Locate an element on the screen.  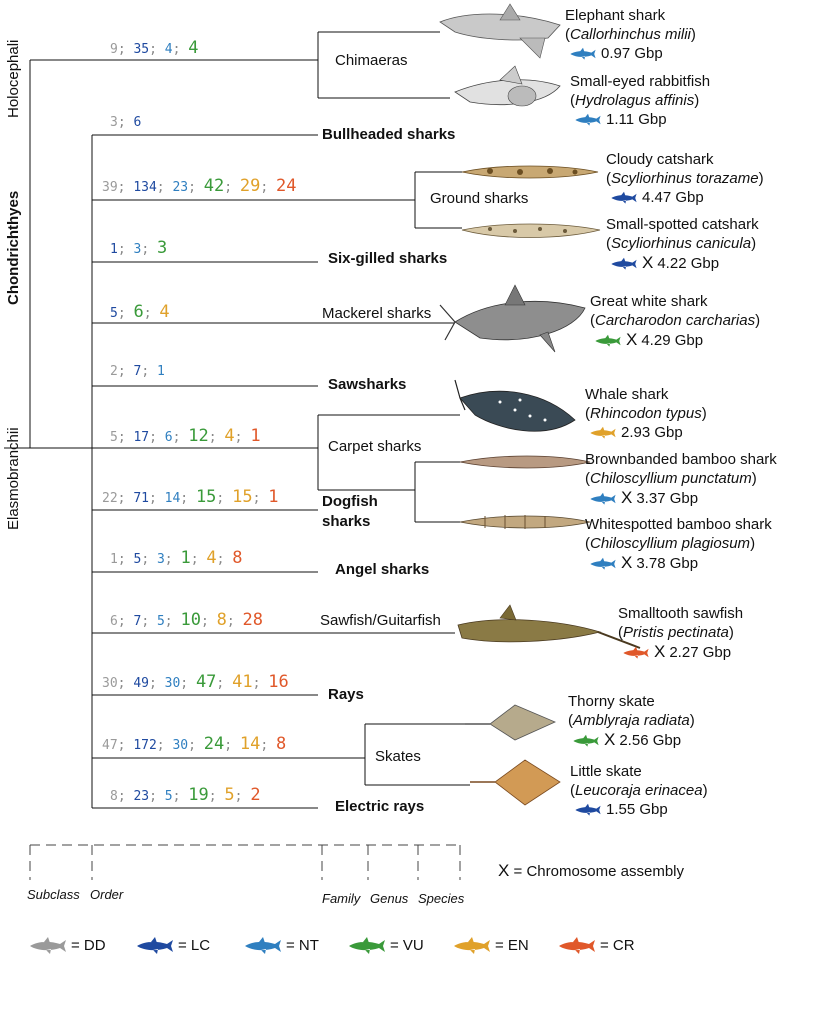
clade-label-mackerel: Mackerel sharks is located at coordinates (377, 313).